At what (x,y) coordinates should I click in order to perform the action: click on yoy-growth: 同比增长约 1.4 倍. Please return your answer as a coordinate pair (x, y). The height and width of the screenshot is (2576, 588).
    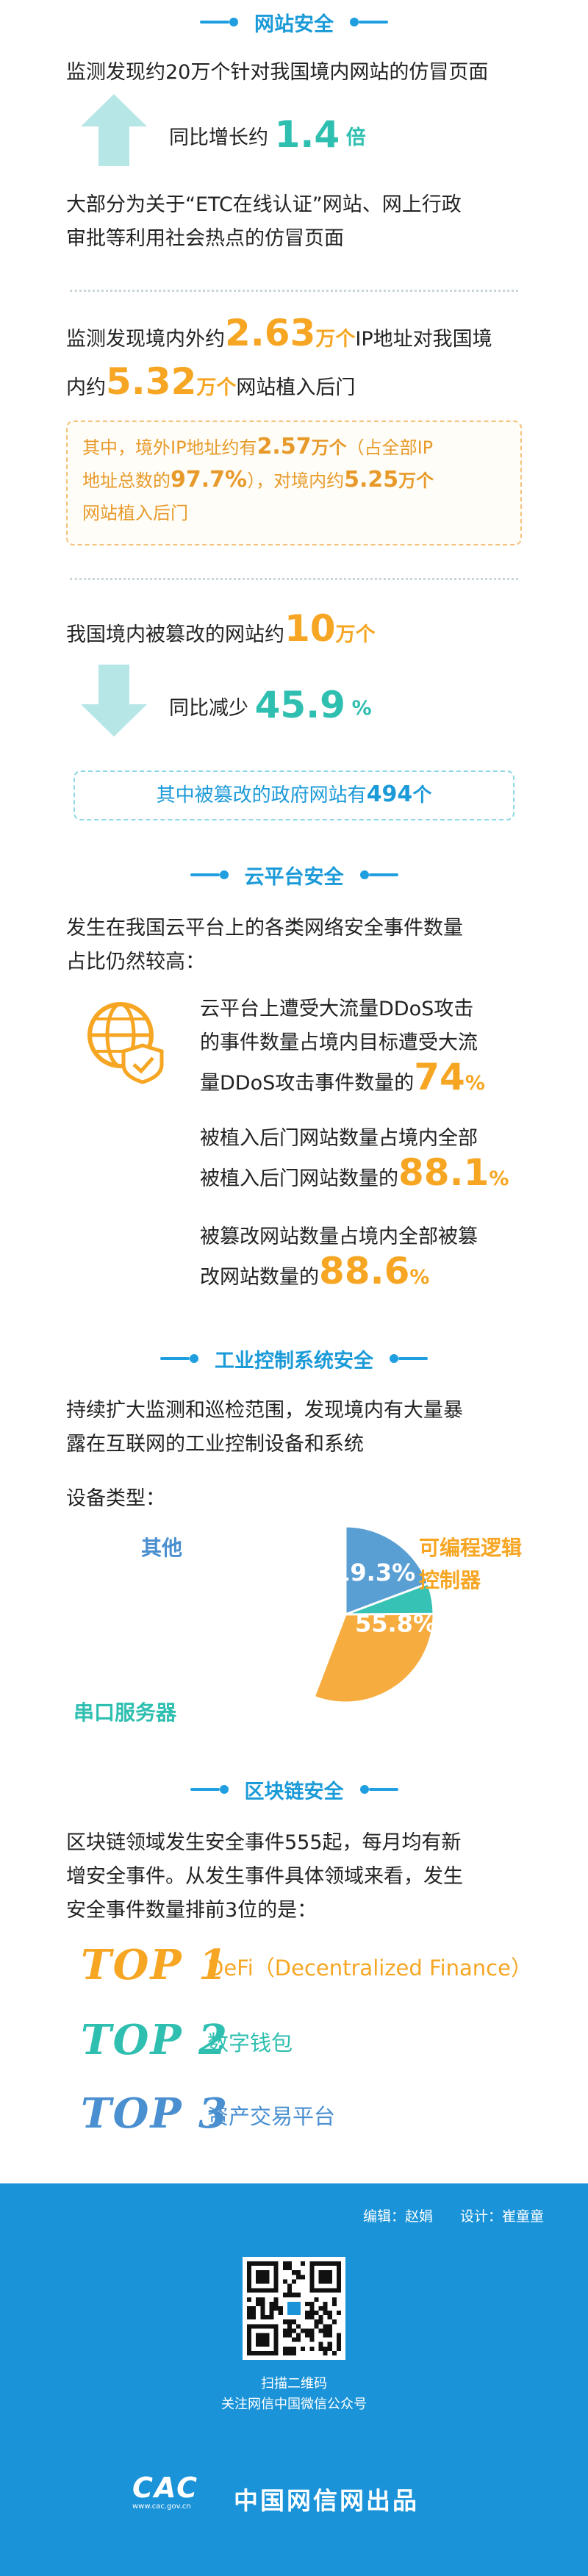
    Looking at the image, I should click on (267, 134).